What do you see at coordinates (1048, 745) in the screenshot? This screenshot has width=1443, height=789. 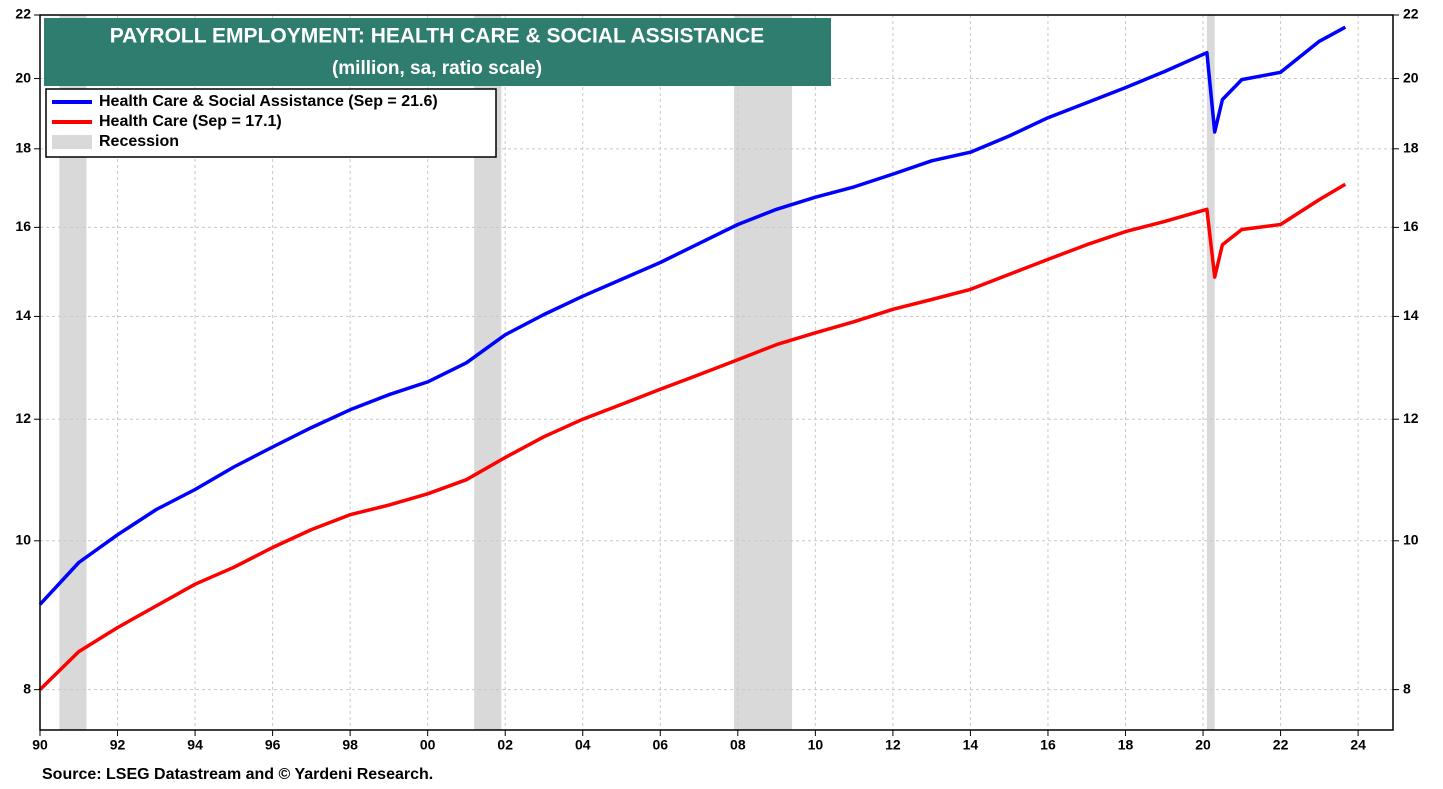 I see `x-tick-label: 16` at bounding box center [1048, 745].